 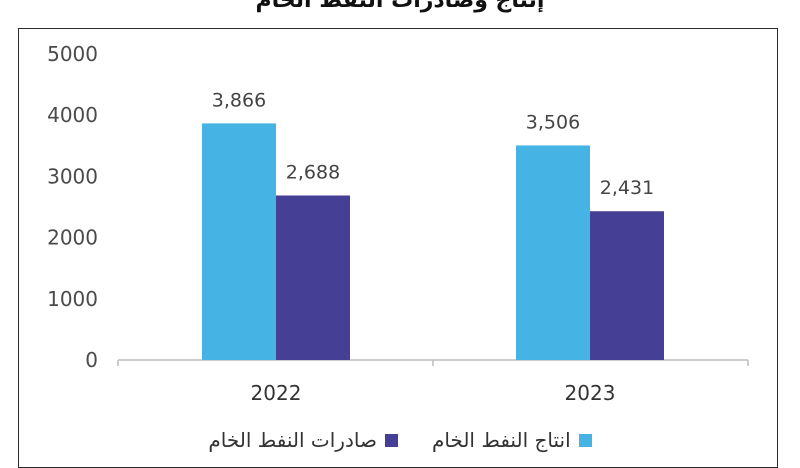 I want to click on data-label: 3,866, so click(x=239, y=100).